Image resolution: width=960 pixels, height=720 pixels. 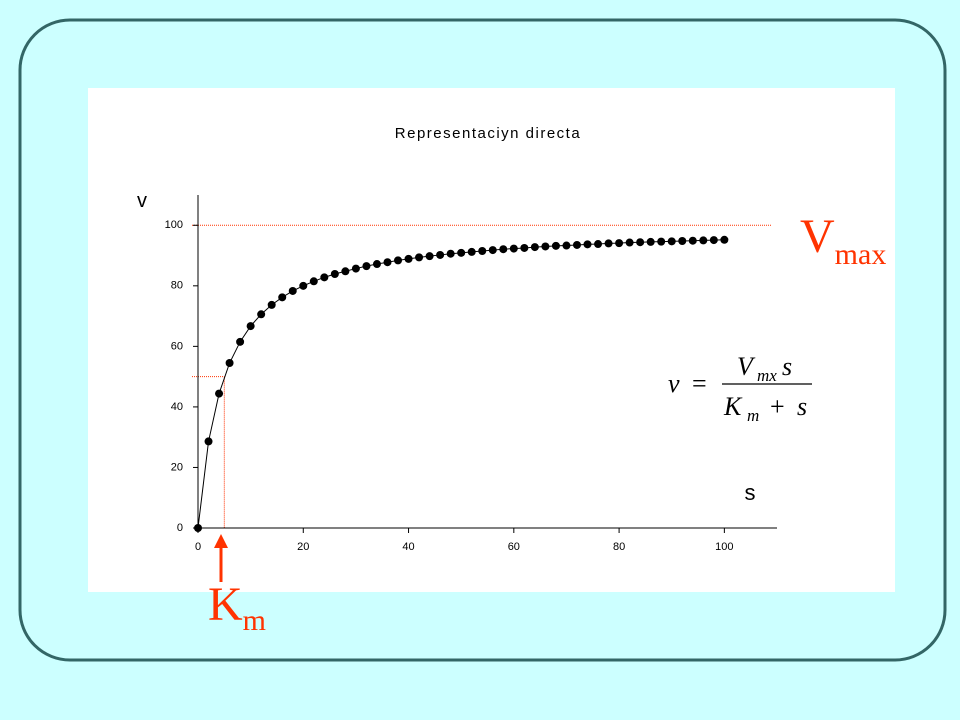 What do you see at coordinates (619, 547) in the screenshot?
I see `x-tick-label: 80` at bounding box center [619, 547].